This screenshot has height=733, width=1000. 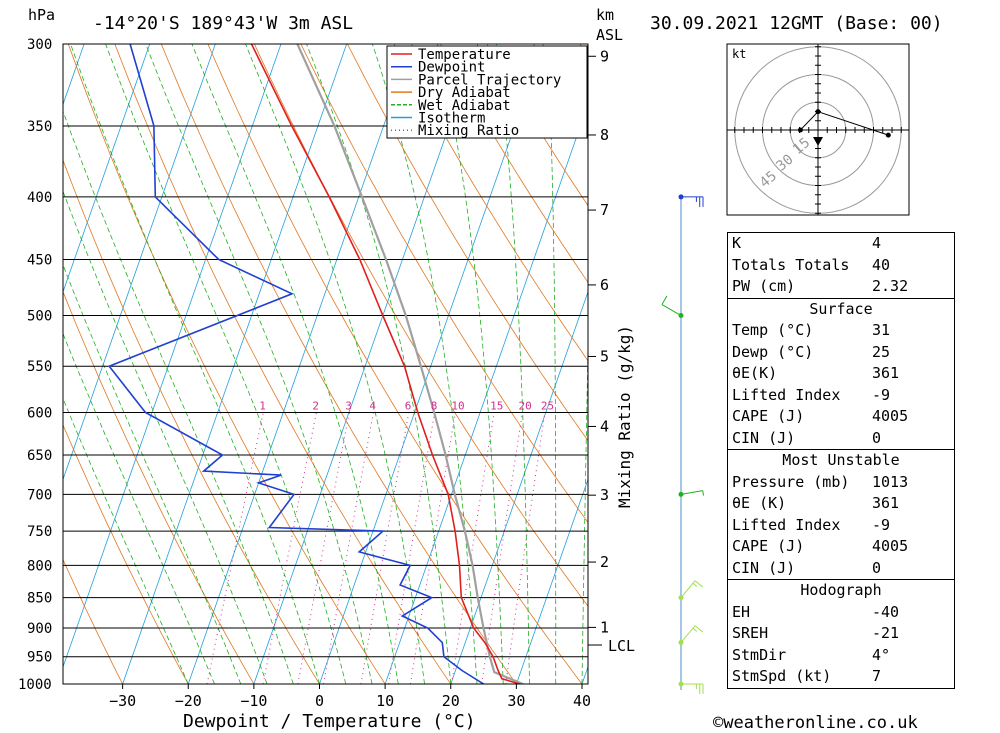 I want to click on pressure-tick-label: 950, so click(x=39, y=658).